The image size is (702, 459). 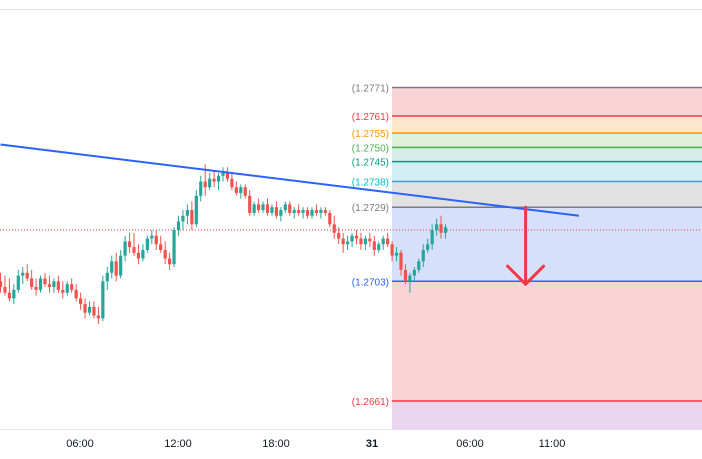 I want to click on fib-level-label: (1.2745), so click(x=370, y=163).